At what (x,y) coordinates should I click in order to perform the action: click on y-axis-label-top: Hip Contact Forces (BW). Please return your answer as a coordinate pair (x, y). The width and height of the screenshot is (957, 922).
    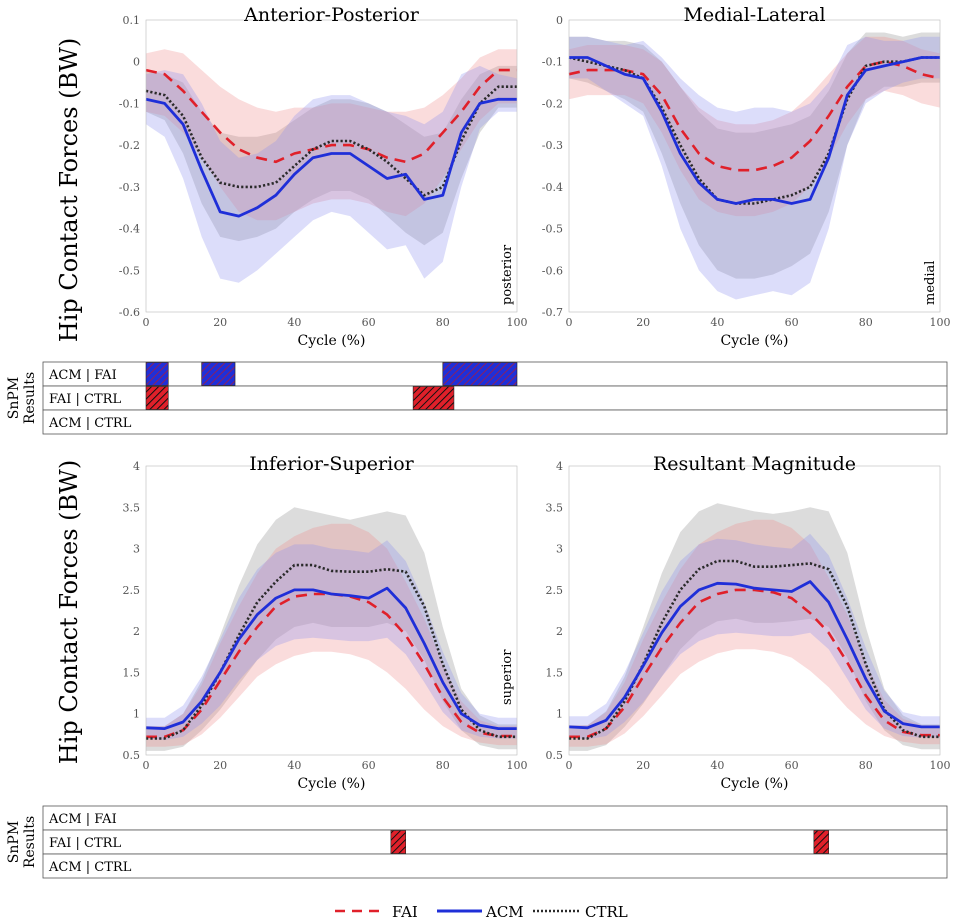
    Looking at the image, I should click on (69, 190).